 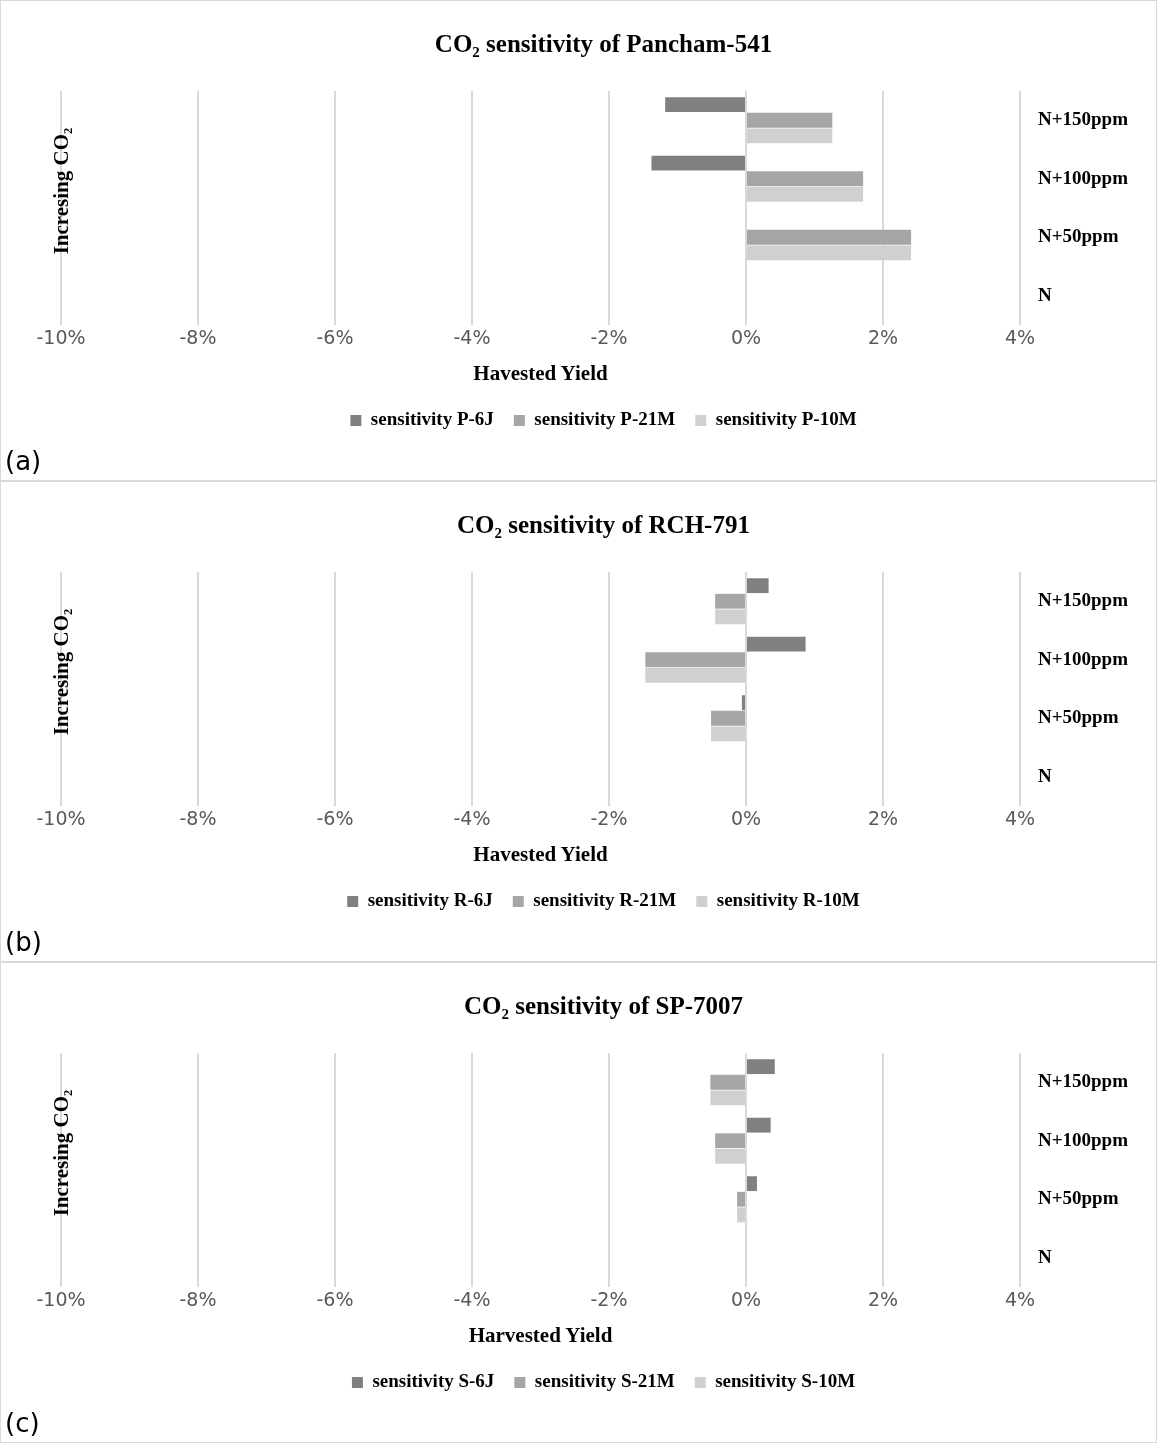 I want to click on legend-label: sensitivity R-21M, so click(x=605, y=900).